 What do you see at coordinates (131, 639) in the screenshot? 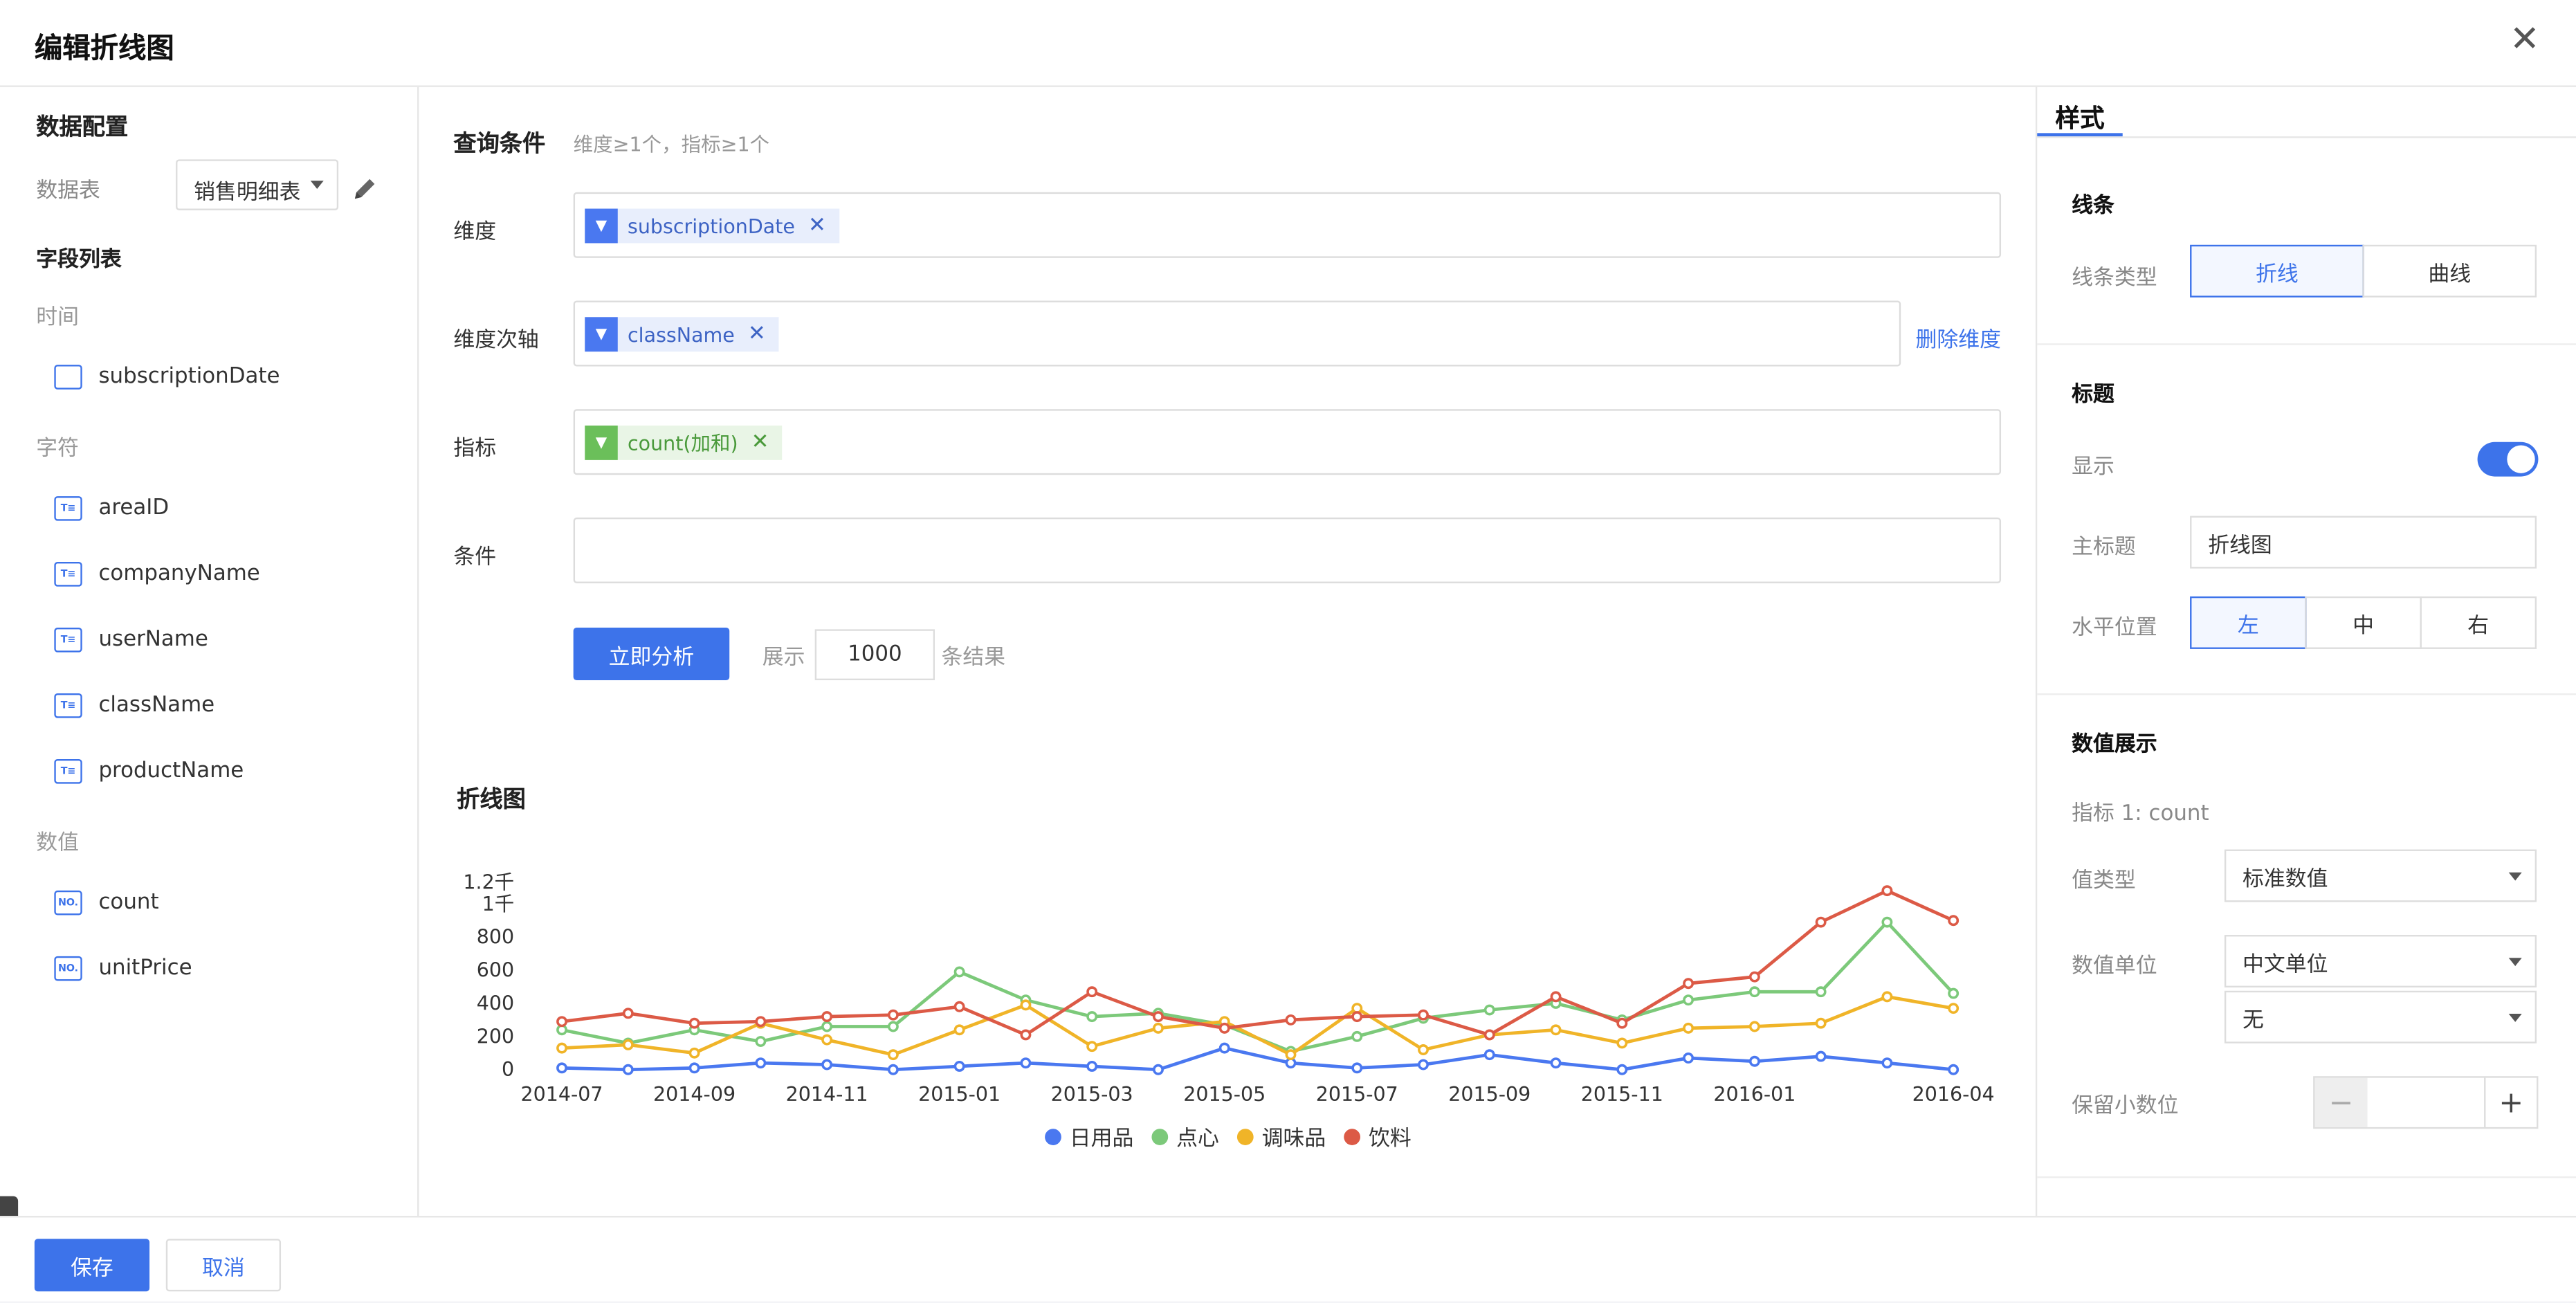
I see `field-username: T≡ userName` at bounding box center [131, 639].